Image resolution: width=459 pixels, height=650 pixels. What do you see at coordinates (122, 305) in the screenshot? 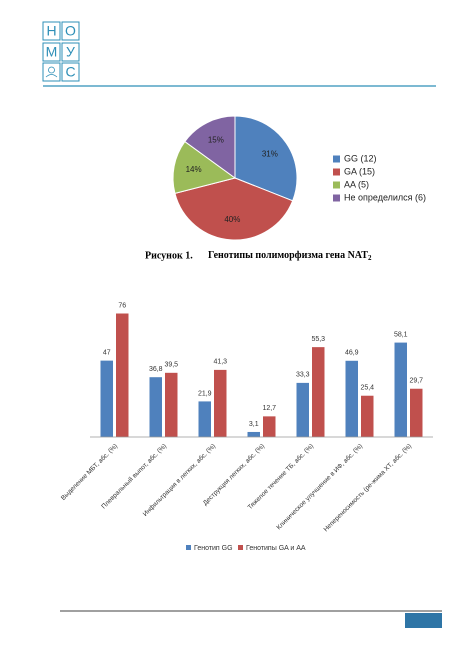
I see `value-label: 76` at bounding box center [122, 305].